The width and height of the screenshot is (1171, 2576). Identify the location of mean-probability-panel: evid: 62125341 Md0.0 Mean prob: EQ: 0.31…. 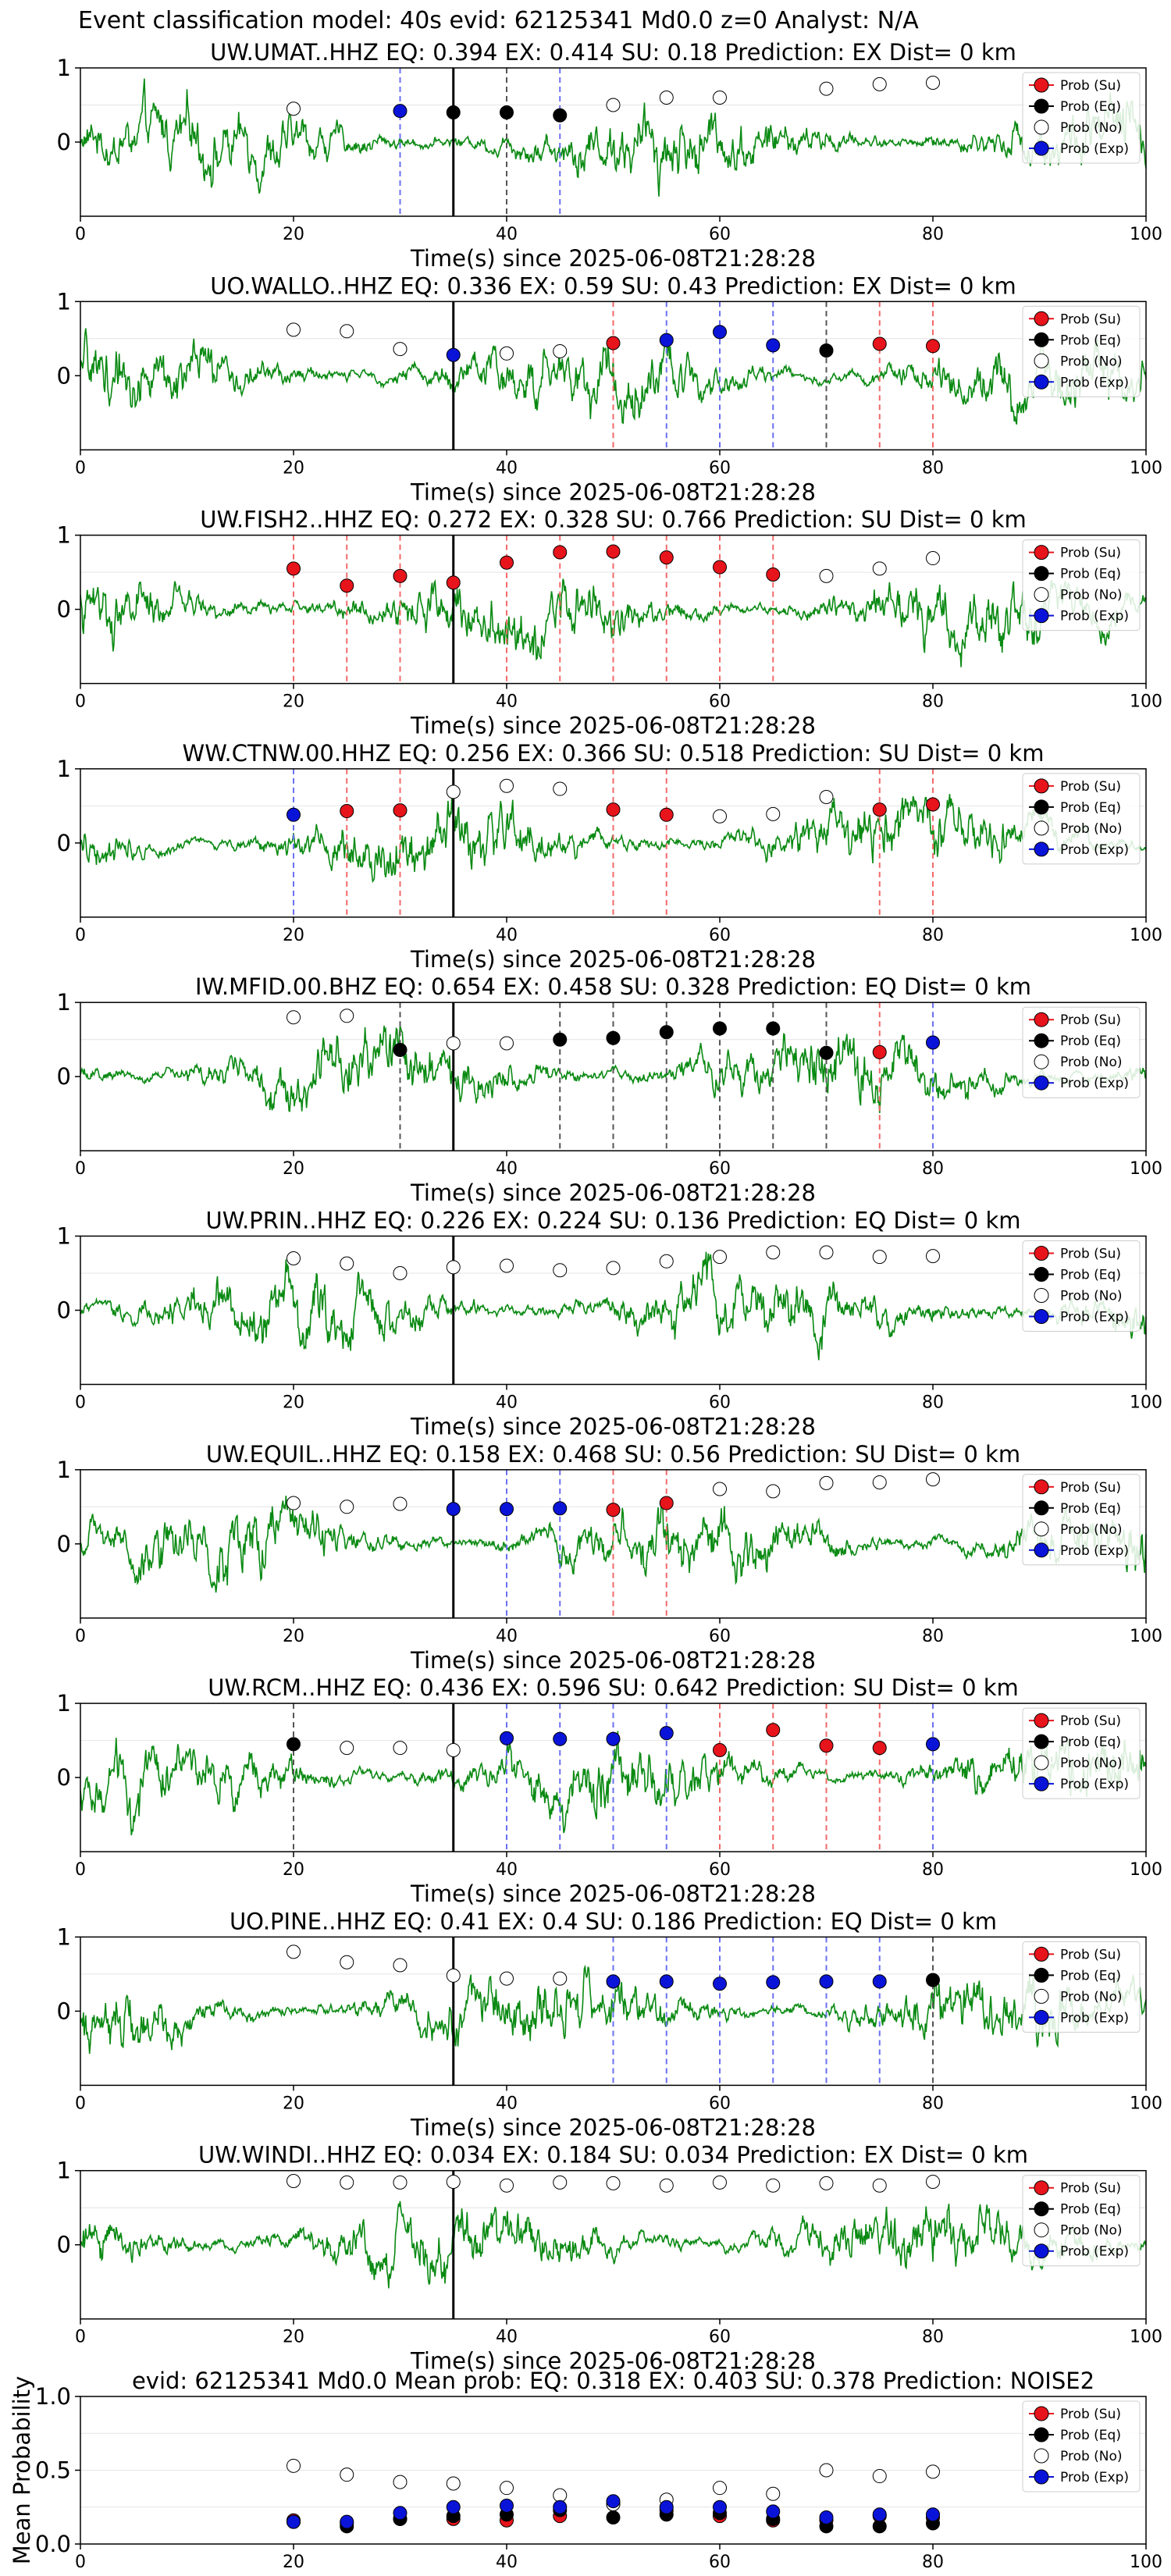
(585, 2470).